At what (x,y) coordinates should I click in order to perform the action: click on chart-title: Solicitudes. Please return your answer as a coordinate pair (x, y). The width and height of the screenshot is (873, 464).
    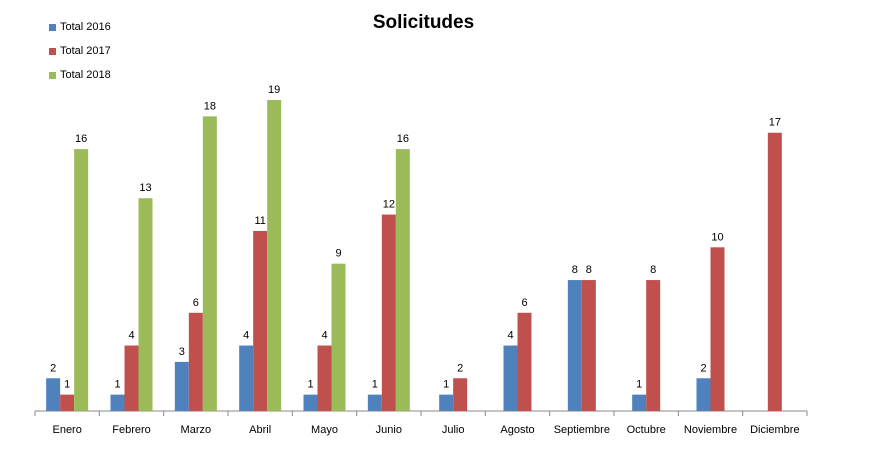
    Looking at the image, I should click on (423, 22).